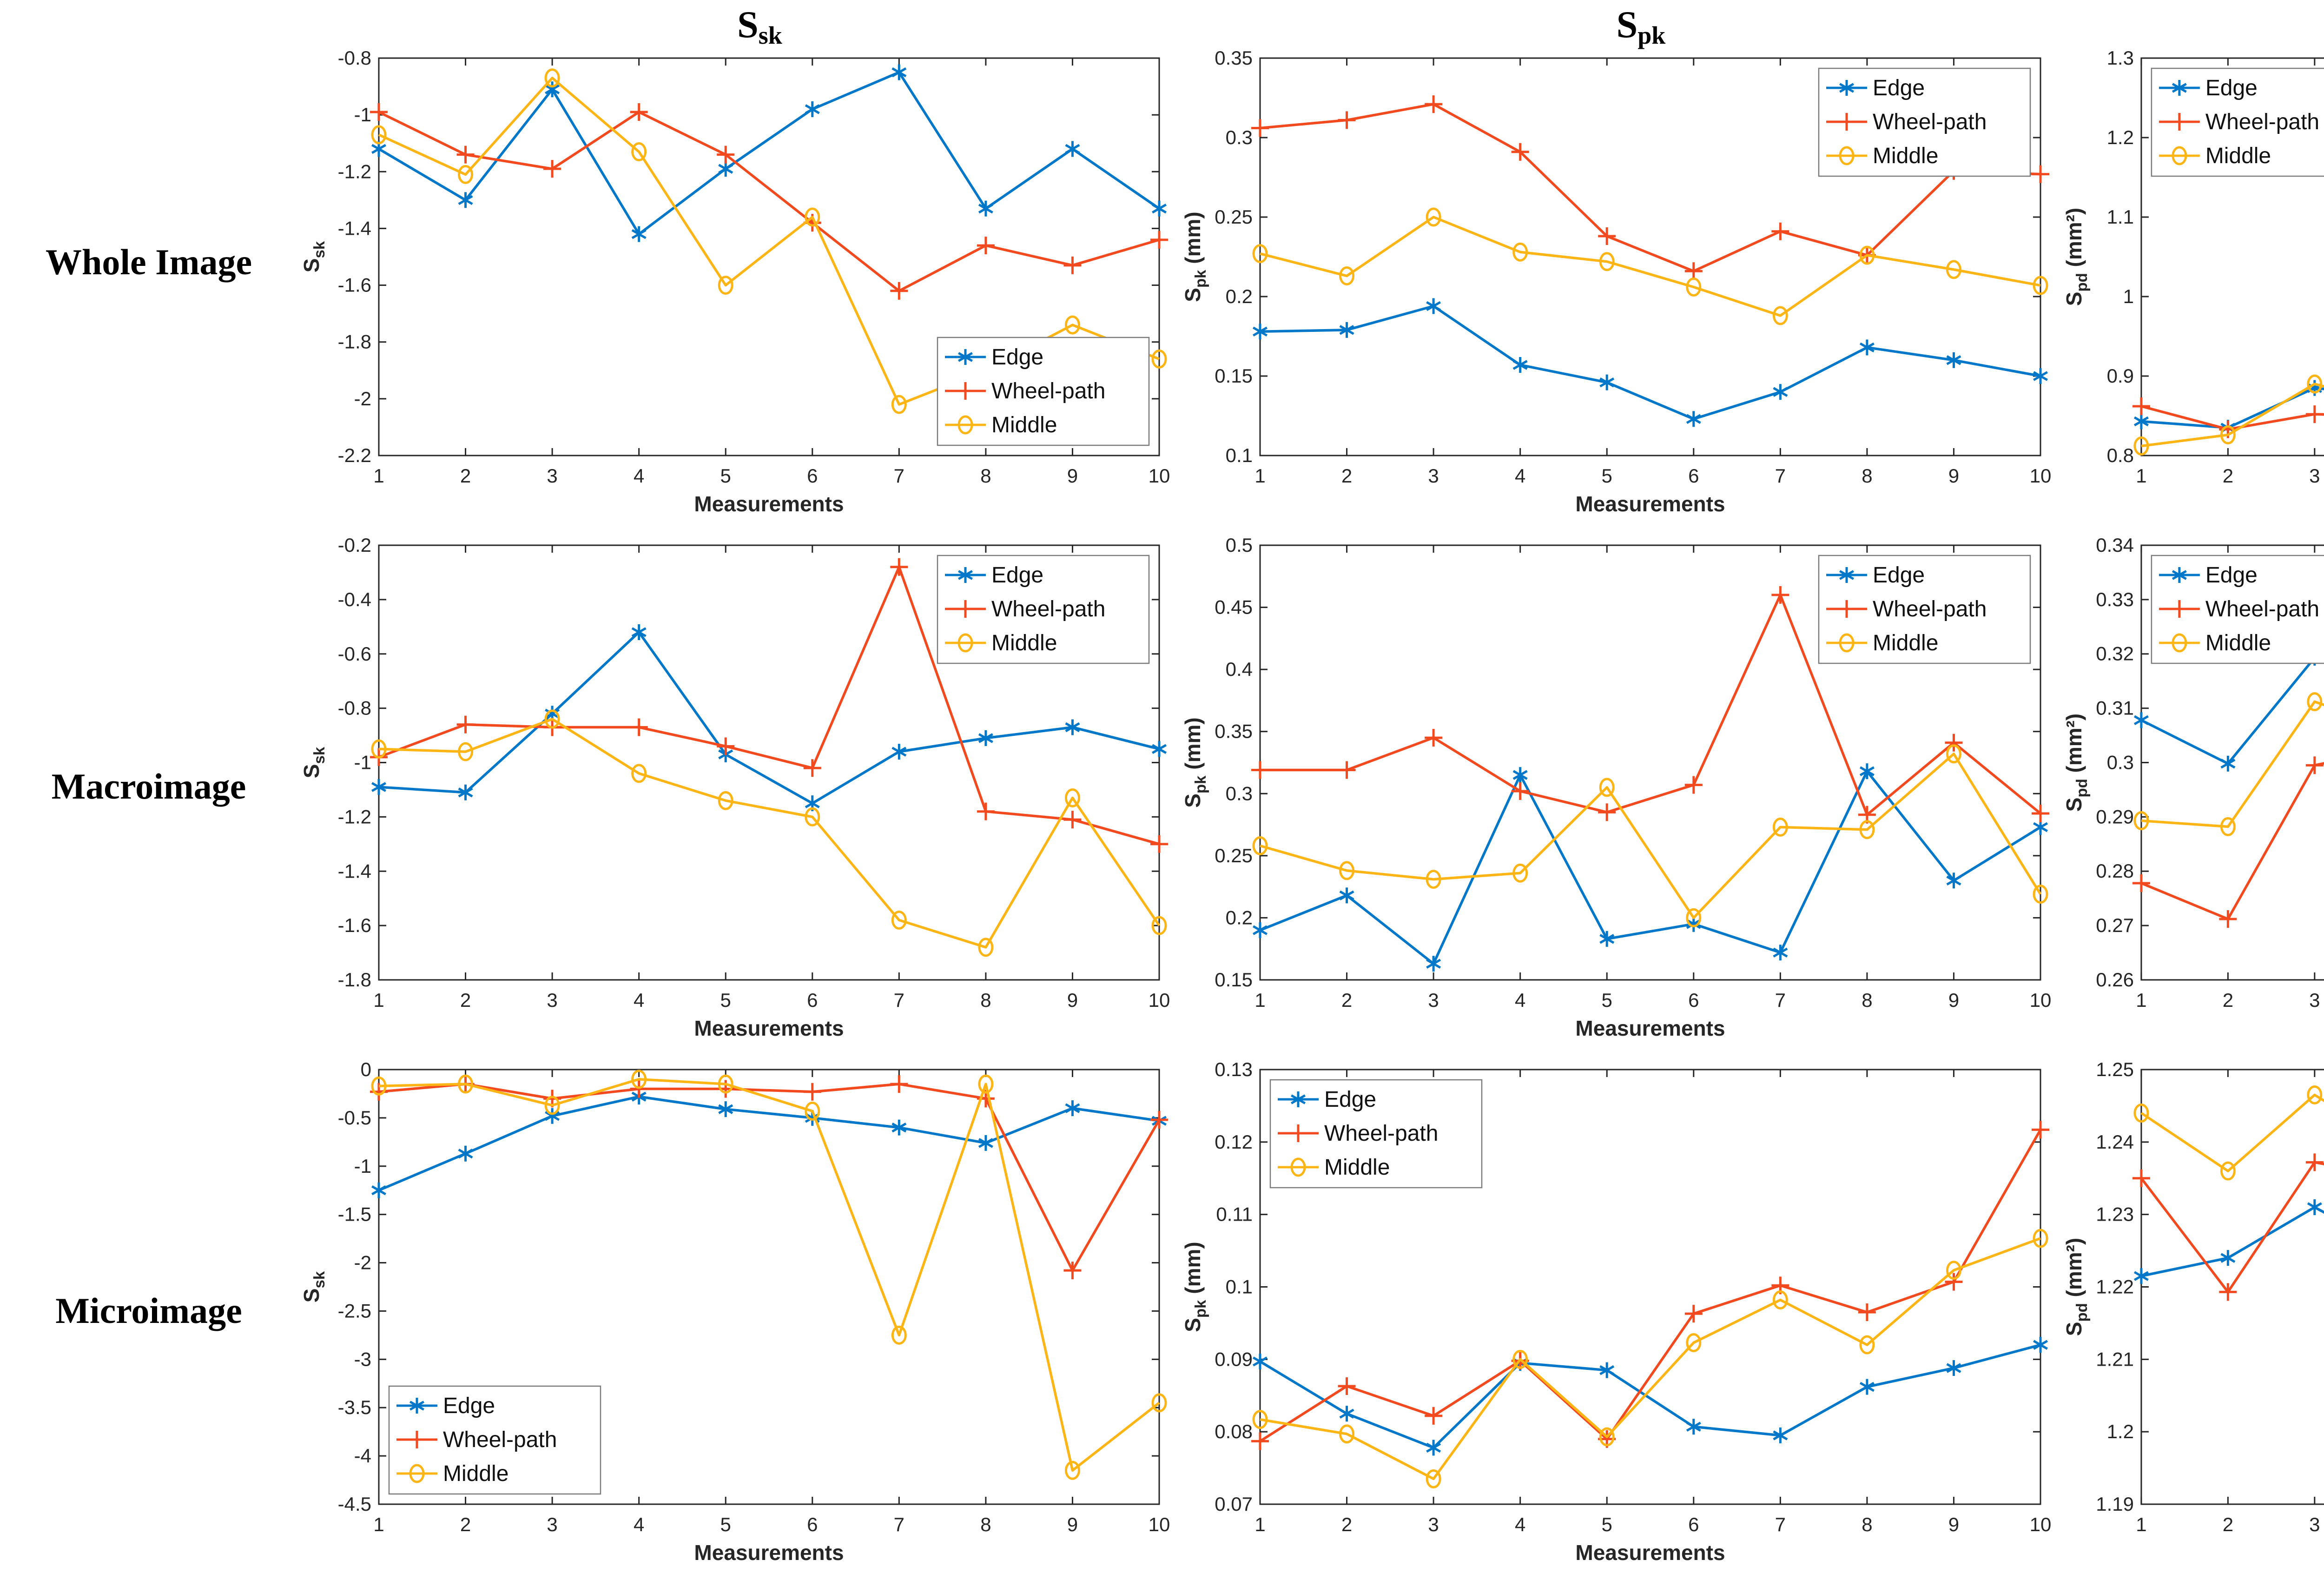 The width and height of the screenshot is (2324, 1573). What do you see at coordinates (354, 285) in the screenshot?
I see `y-tick-label: -1.6` at bounding box center [354, 285].